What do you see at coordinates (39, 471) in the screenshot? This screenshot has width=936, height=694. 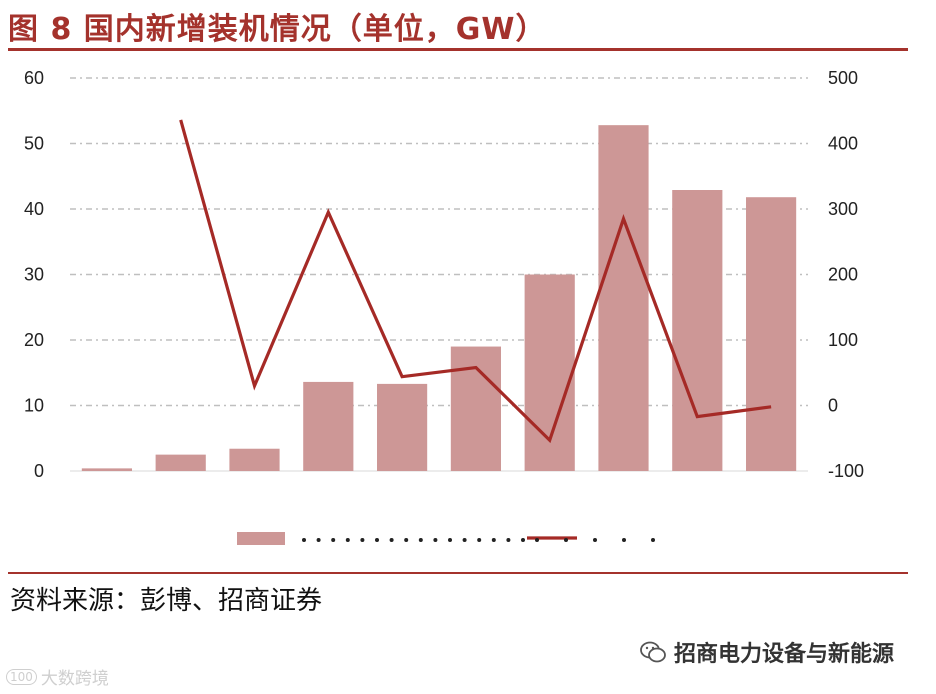 I see `y-tick-label: 0` at bounding box center [39, 471].